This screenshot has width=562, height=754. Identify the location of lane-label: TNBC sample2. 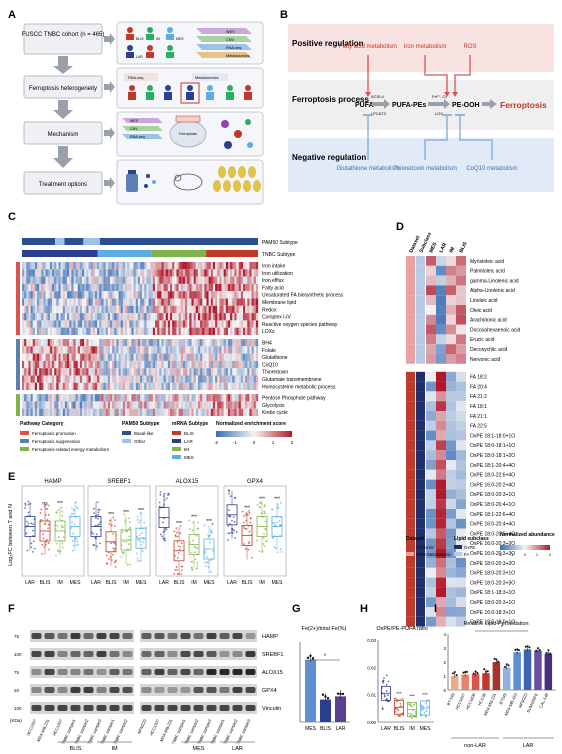
(120, 731).